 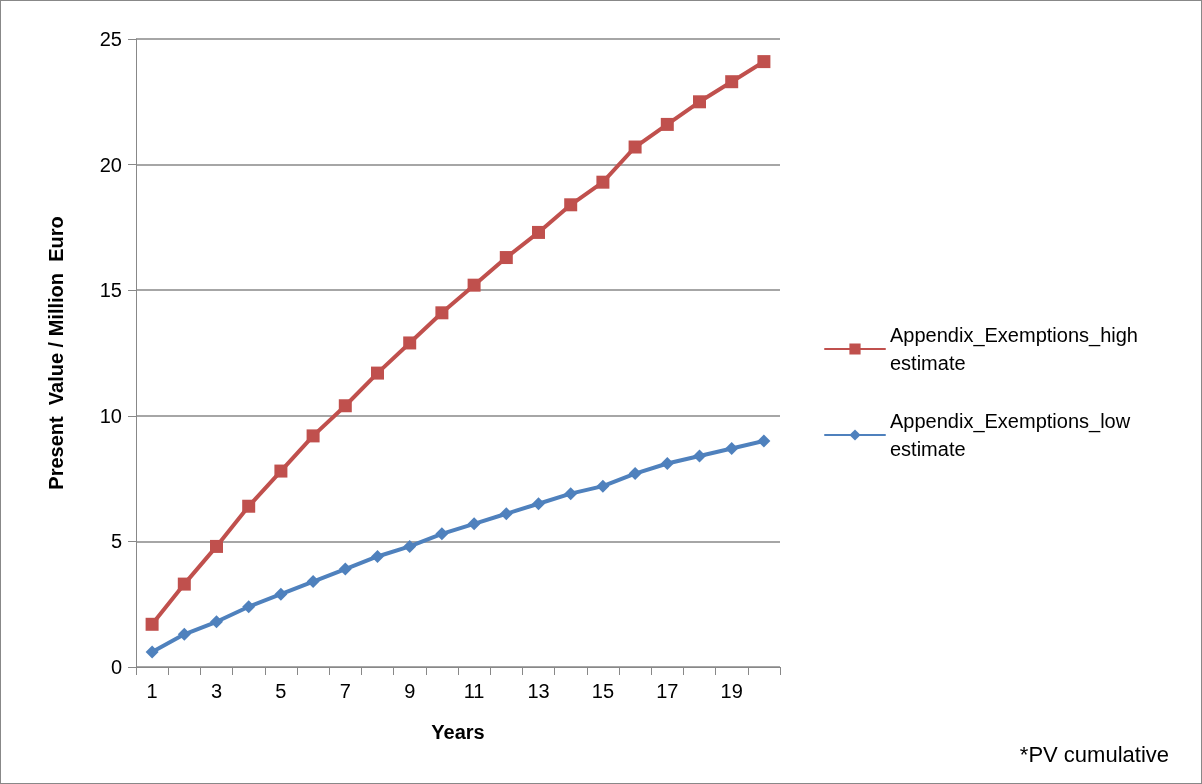 I want to click on x-tick-label: 17, so click(x=667, y=691).